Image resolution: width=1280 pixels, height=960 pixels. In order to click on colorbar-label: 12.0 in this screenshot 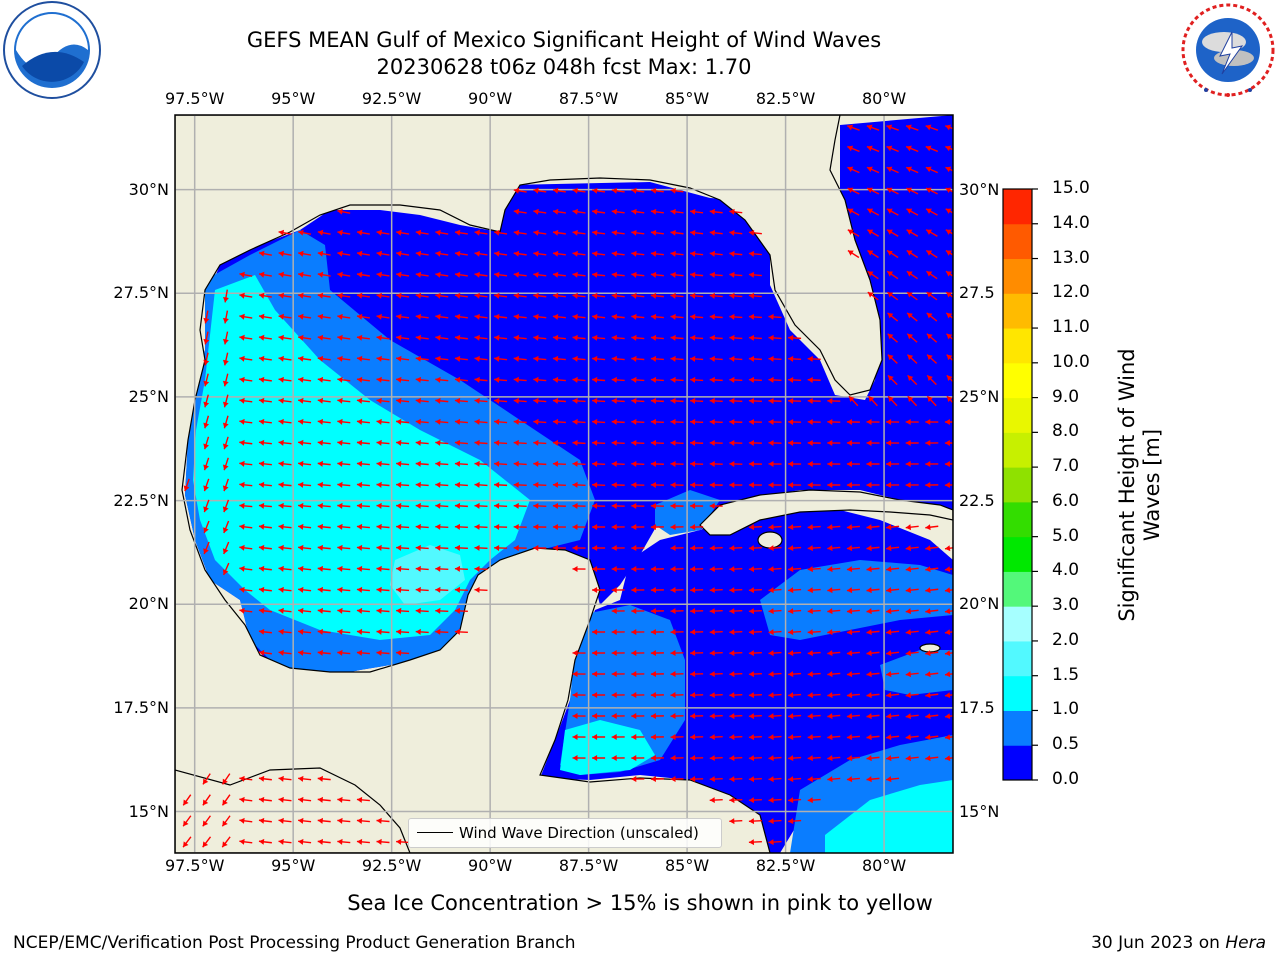, I will do `click(1071, 292)`.